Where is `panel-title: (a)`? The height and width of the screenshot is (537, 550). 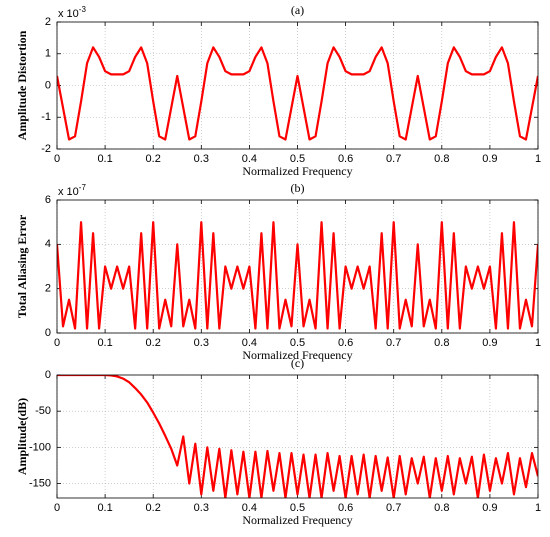 panel-title: (a) is located at coordinates (297, 10).